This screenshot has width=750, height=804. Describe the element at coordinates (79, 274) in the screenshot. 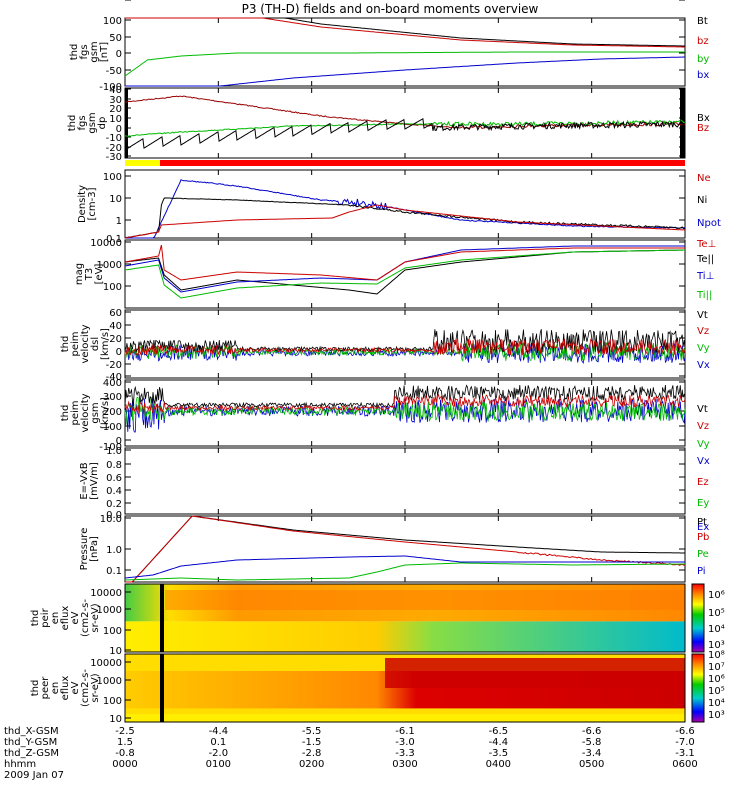

I see `y-axis-label: mag` at that location.